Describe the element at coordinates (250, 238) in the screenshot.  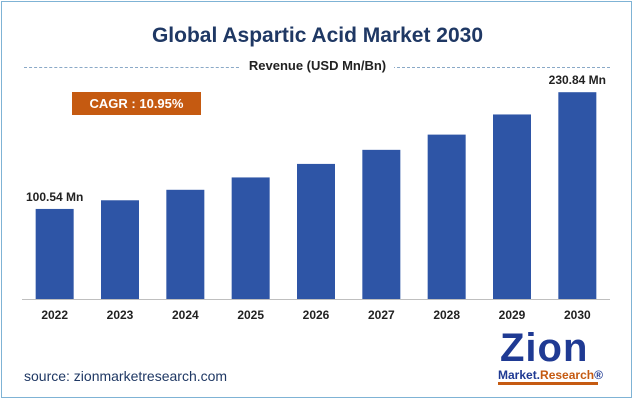
I see `bar-2025` at that location.